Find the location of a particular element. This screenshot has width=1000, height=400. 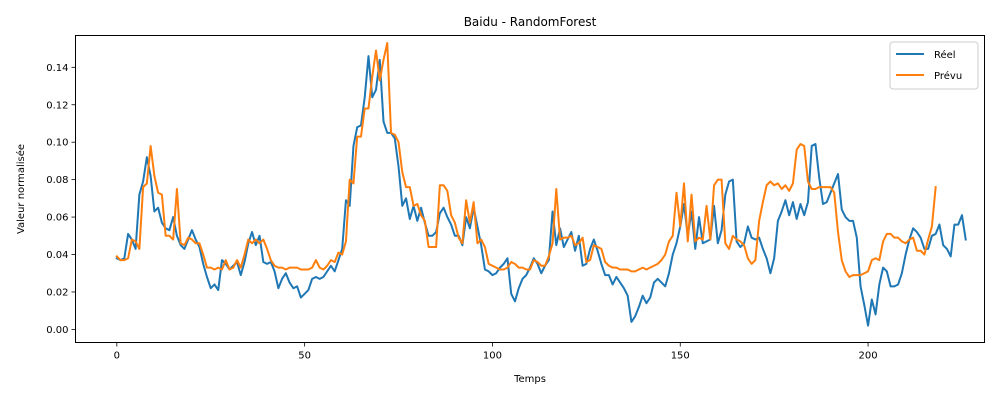

y-tick-label: 0.14 is located at coordinates (57, 68).